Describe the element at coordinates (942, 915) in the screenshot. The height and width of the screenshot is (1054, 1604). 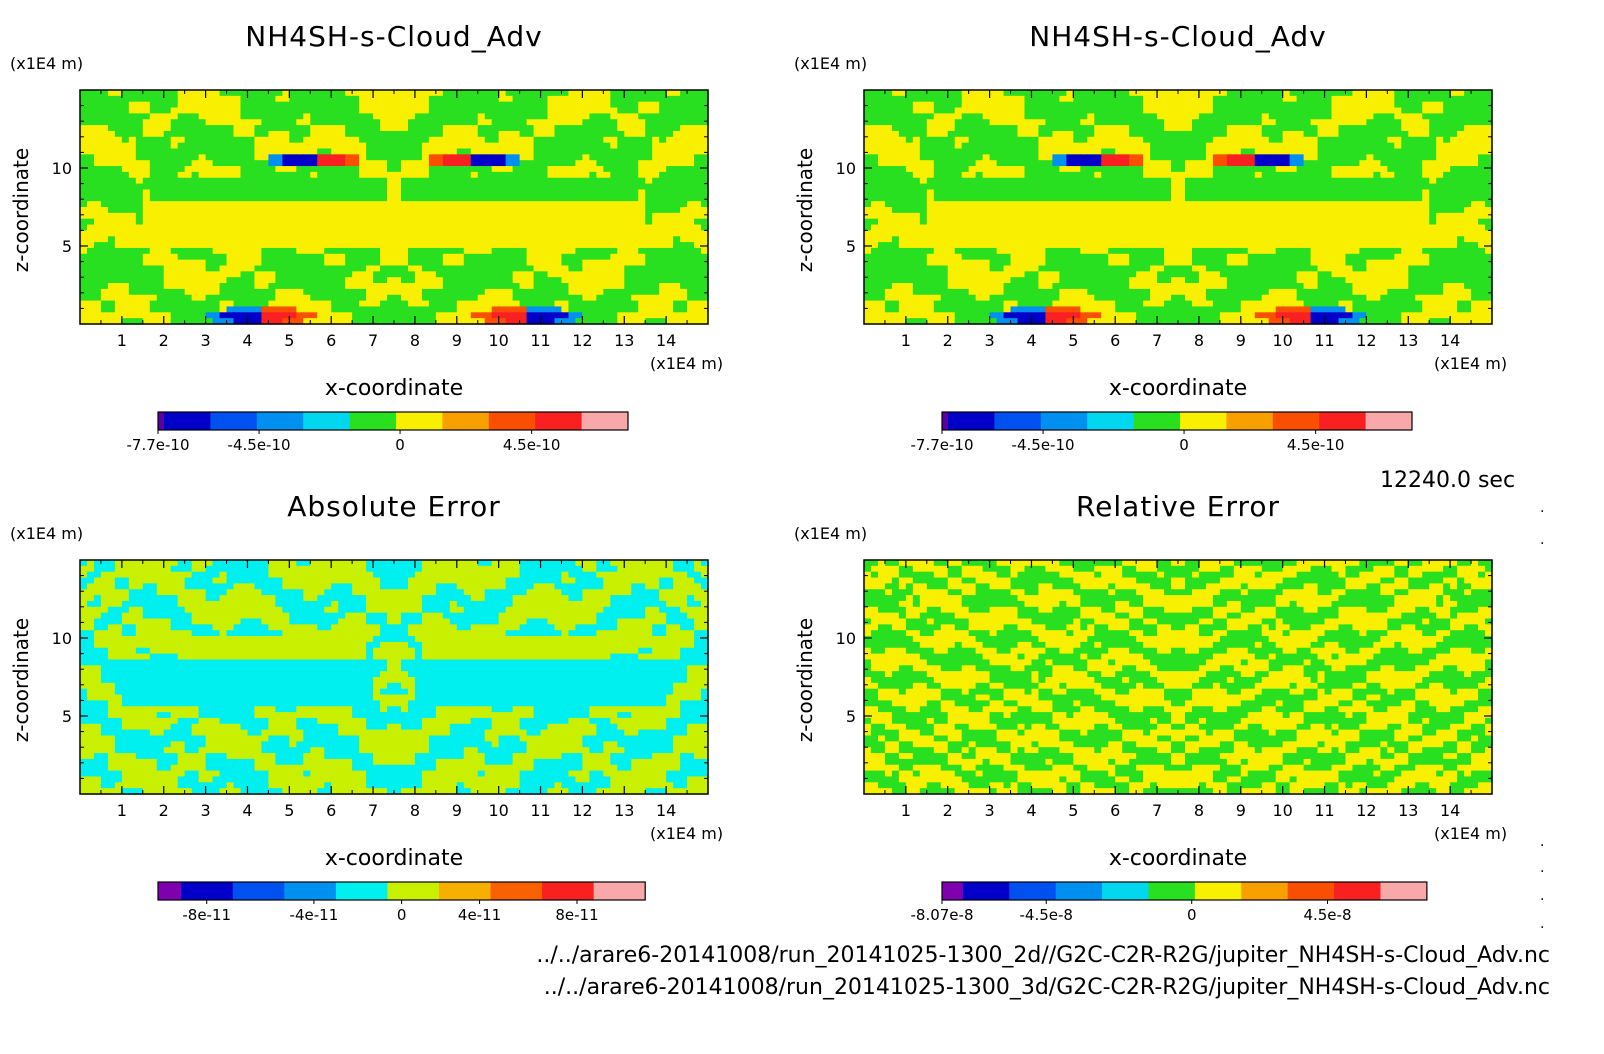
I see `colorbar-tick-label: -8.07e-8` at that location.